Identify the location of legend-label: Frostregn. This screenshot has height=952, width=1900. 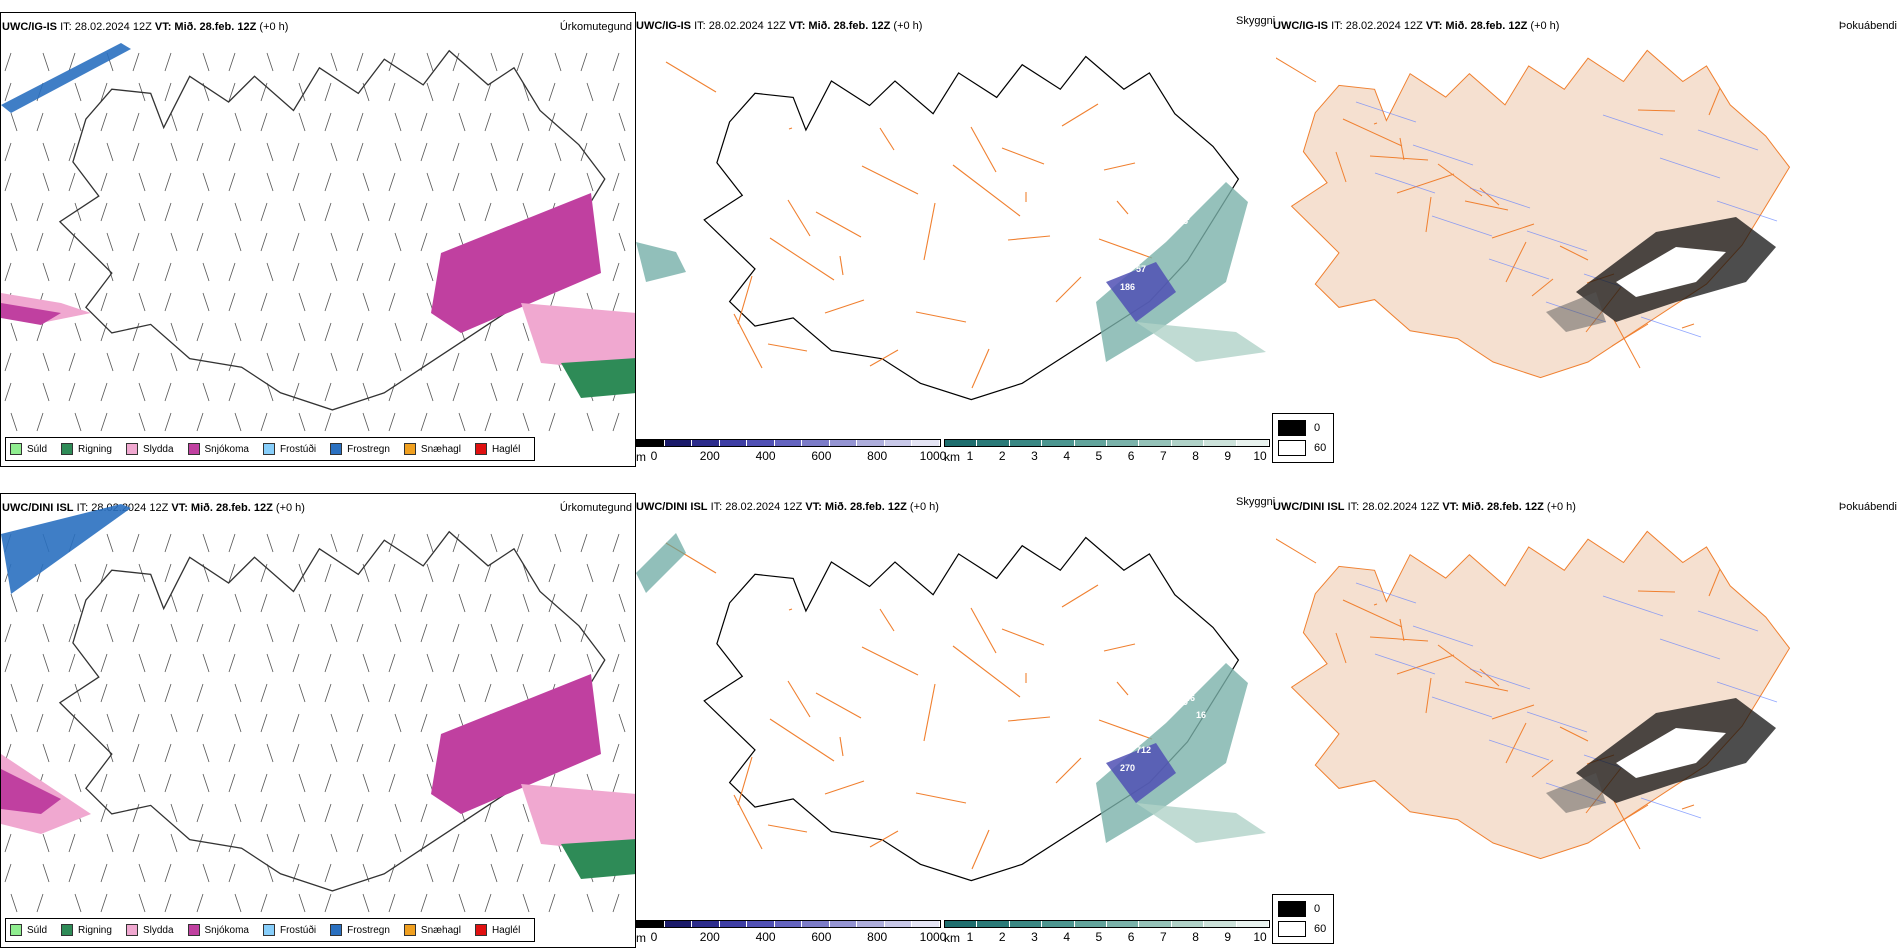
(368, 449).